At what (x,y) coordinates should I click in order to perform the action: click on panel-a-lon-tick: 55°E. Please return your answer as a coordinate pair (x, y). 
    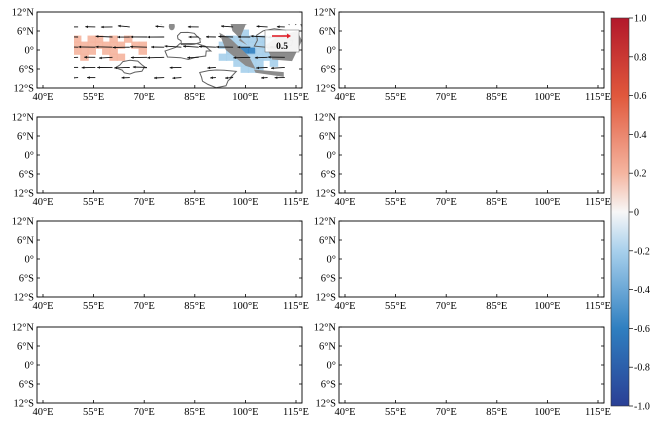
    Looking at the image, I should click on (93, 97).